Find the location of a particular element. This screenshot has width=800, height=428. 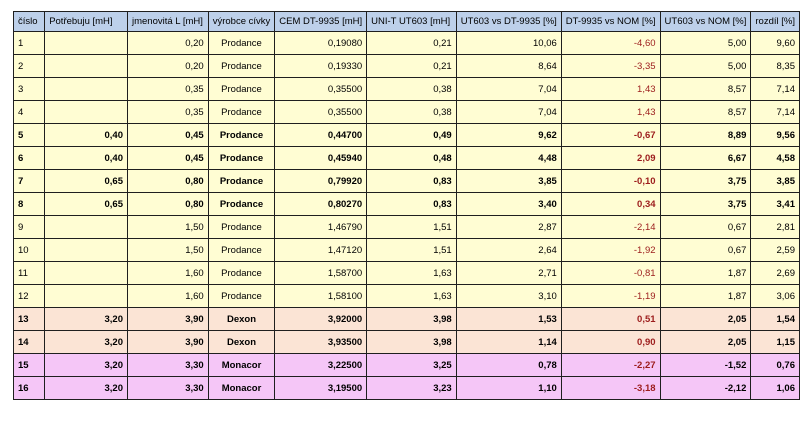

cell-cislo: 6 is located at coordinates (29, 158).